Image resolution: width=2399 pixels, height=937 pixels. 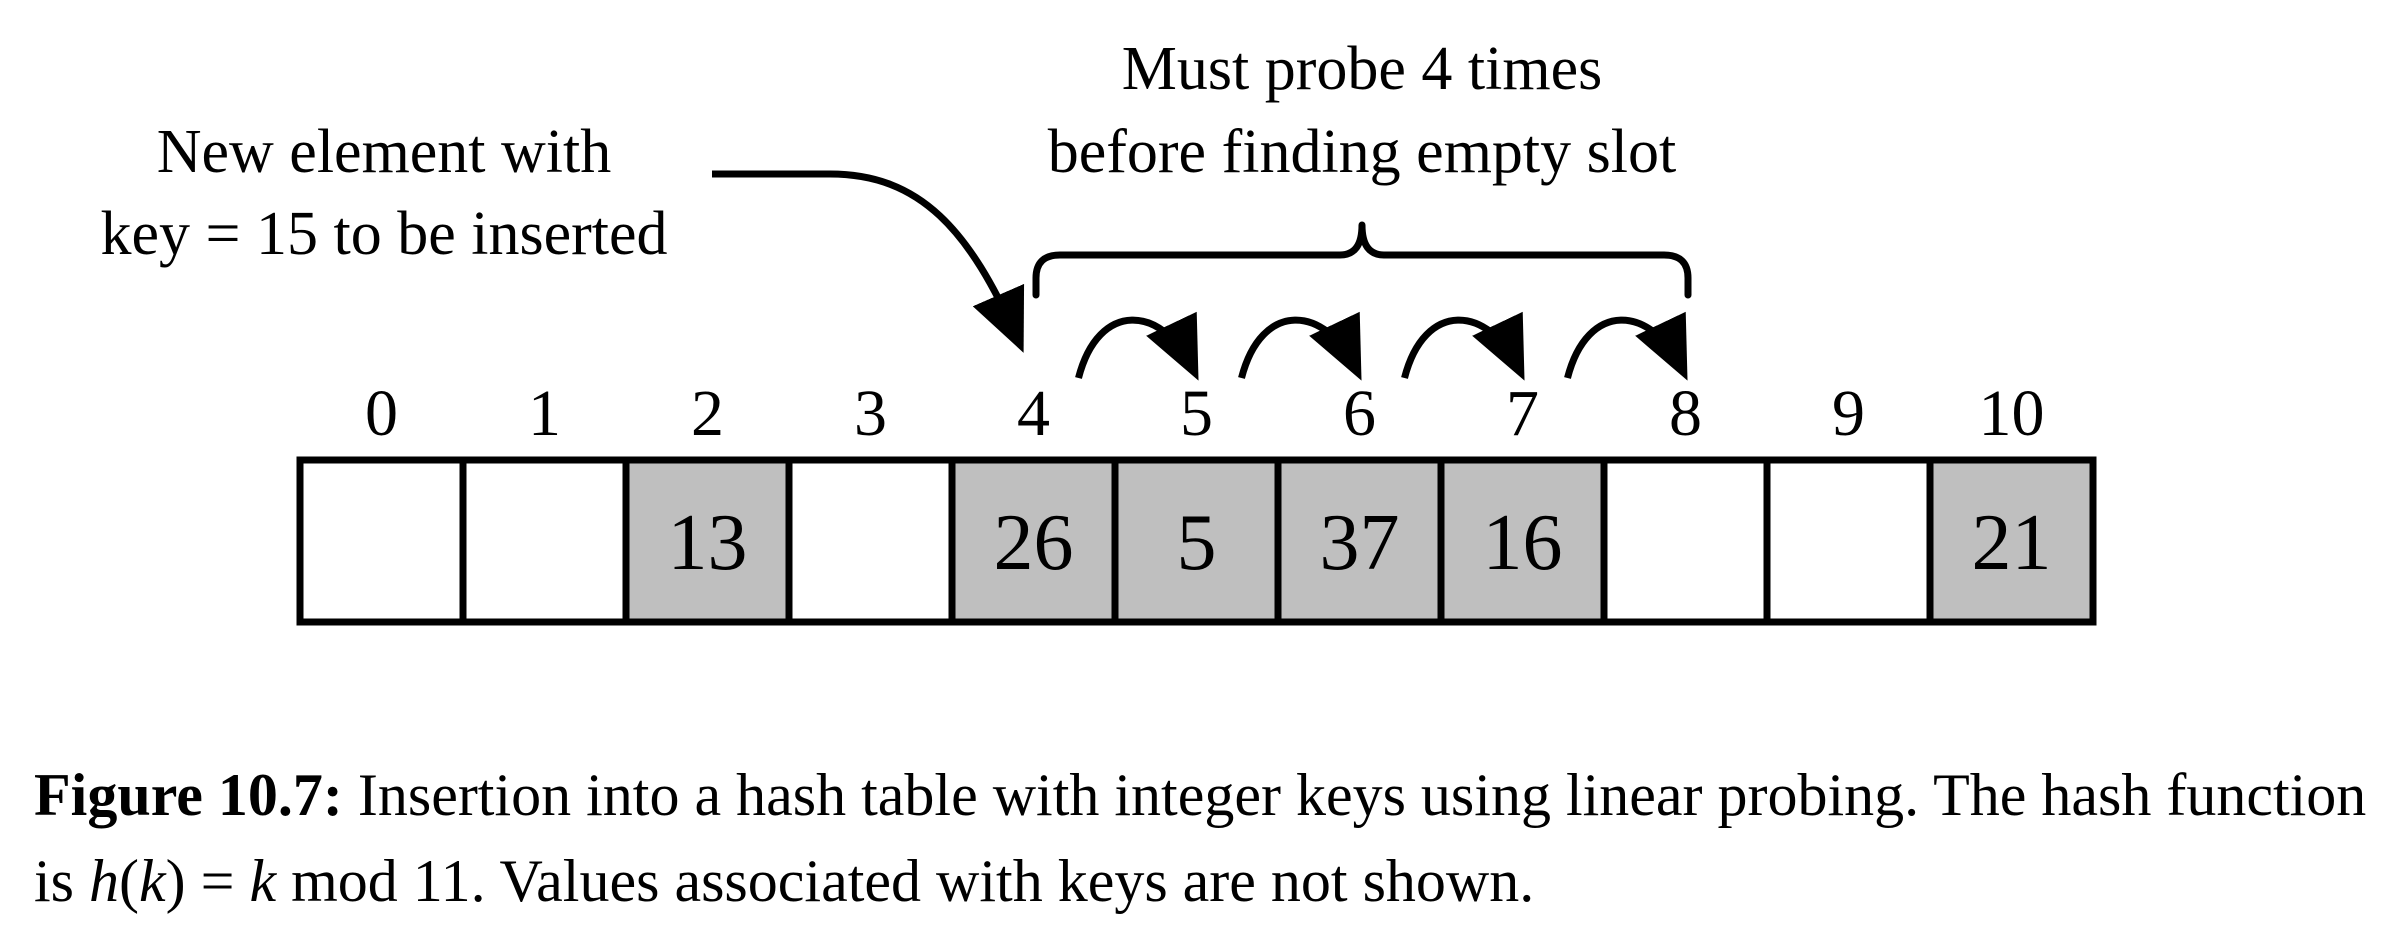 I want to click on slot-indices: 0 1 2 3 4 5 6 7 8 9 10, so click(x=1205, y=413).